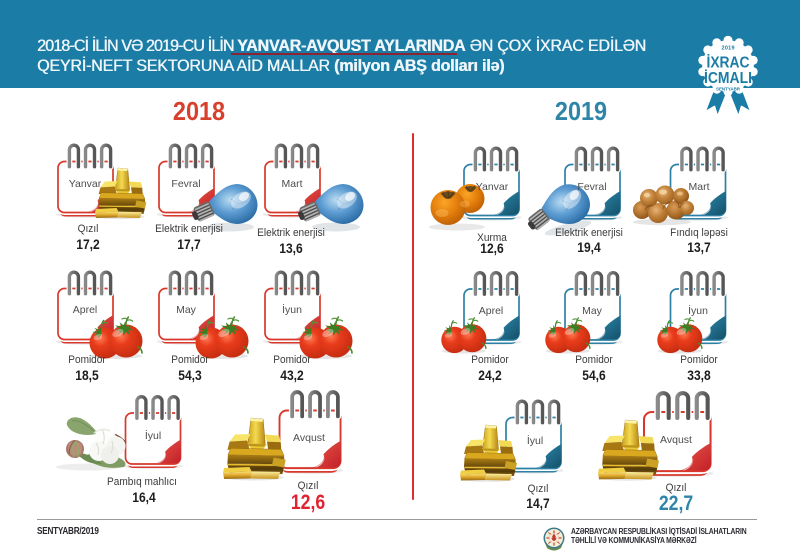 This screenshot has height=551, width=800. I want to click on svg-text: SENTYABR, so click(728, 90).